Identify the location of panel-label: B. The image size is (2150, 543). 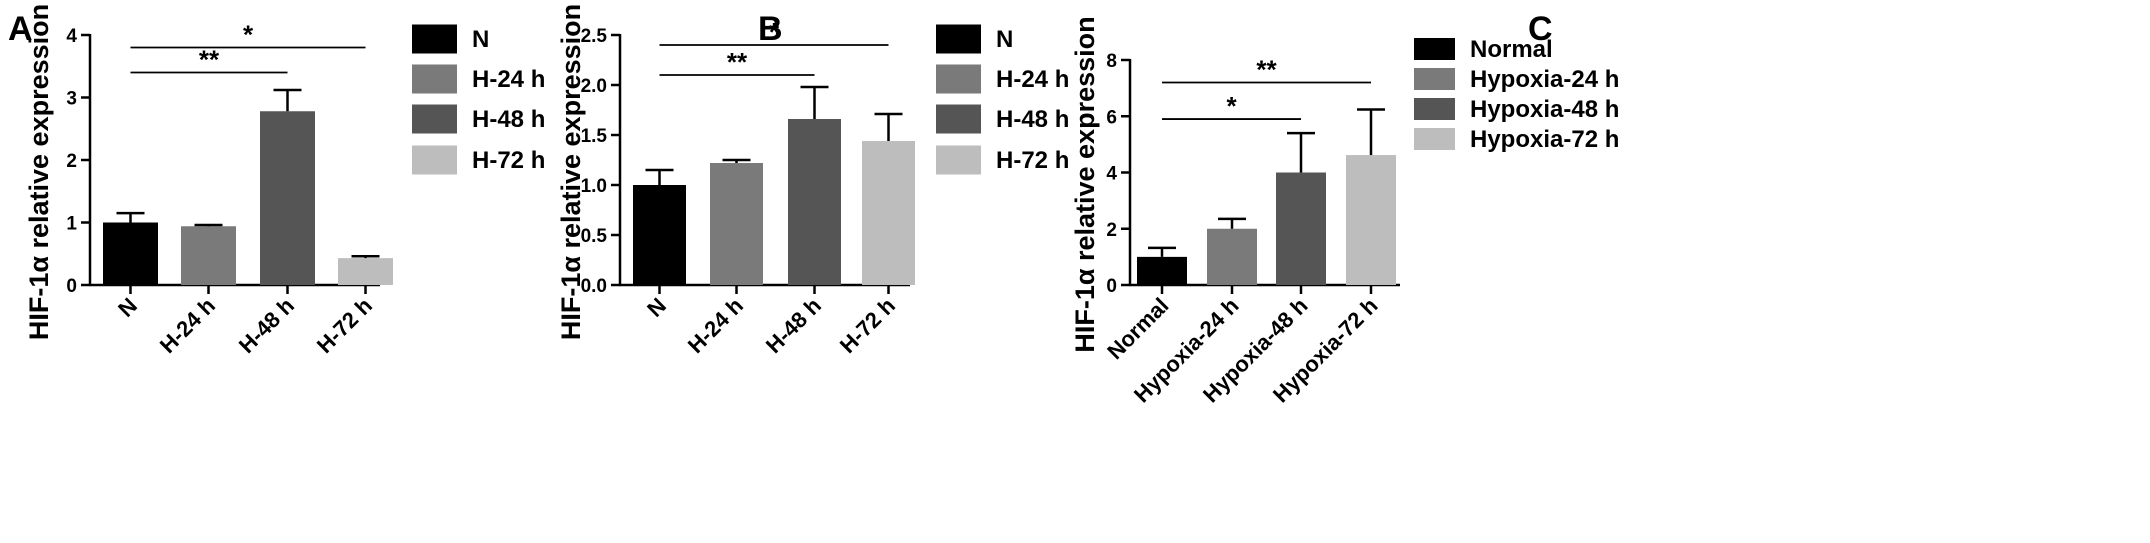
(770, 29).